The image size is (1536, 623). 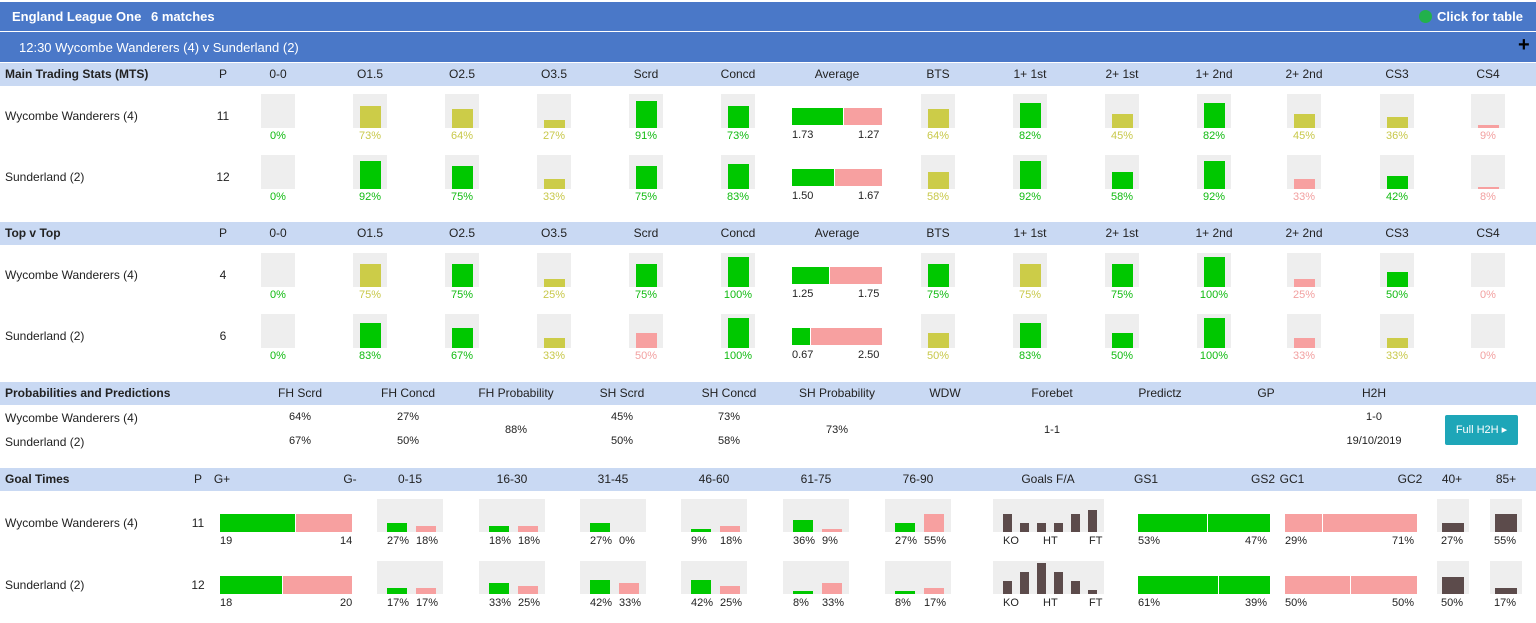 I want to click on full-h2h-button: Full H2H ▸, so click(x=1481, y=430).